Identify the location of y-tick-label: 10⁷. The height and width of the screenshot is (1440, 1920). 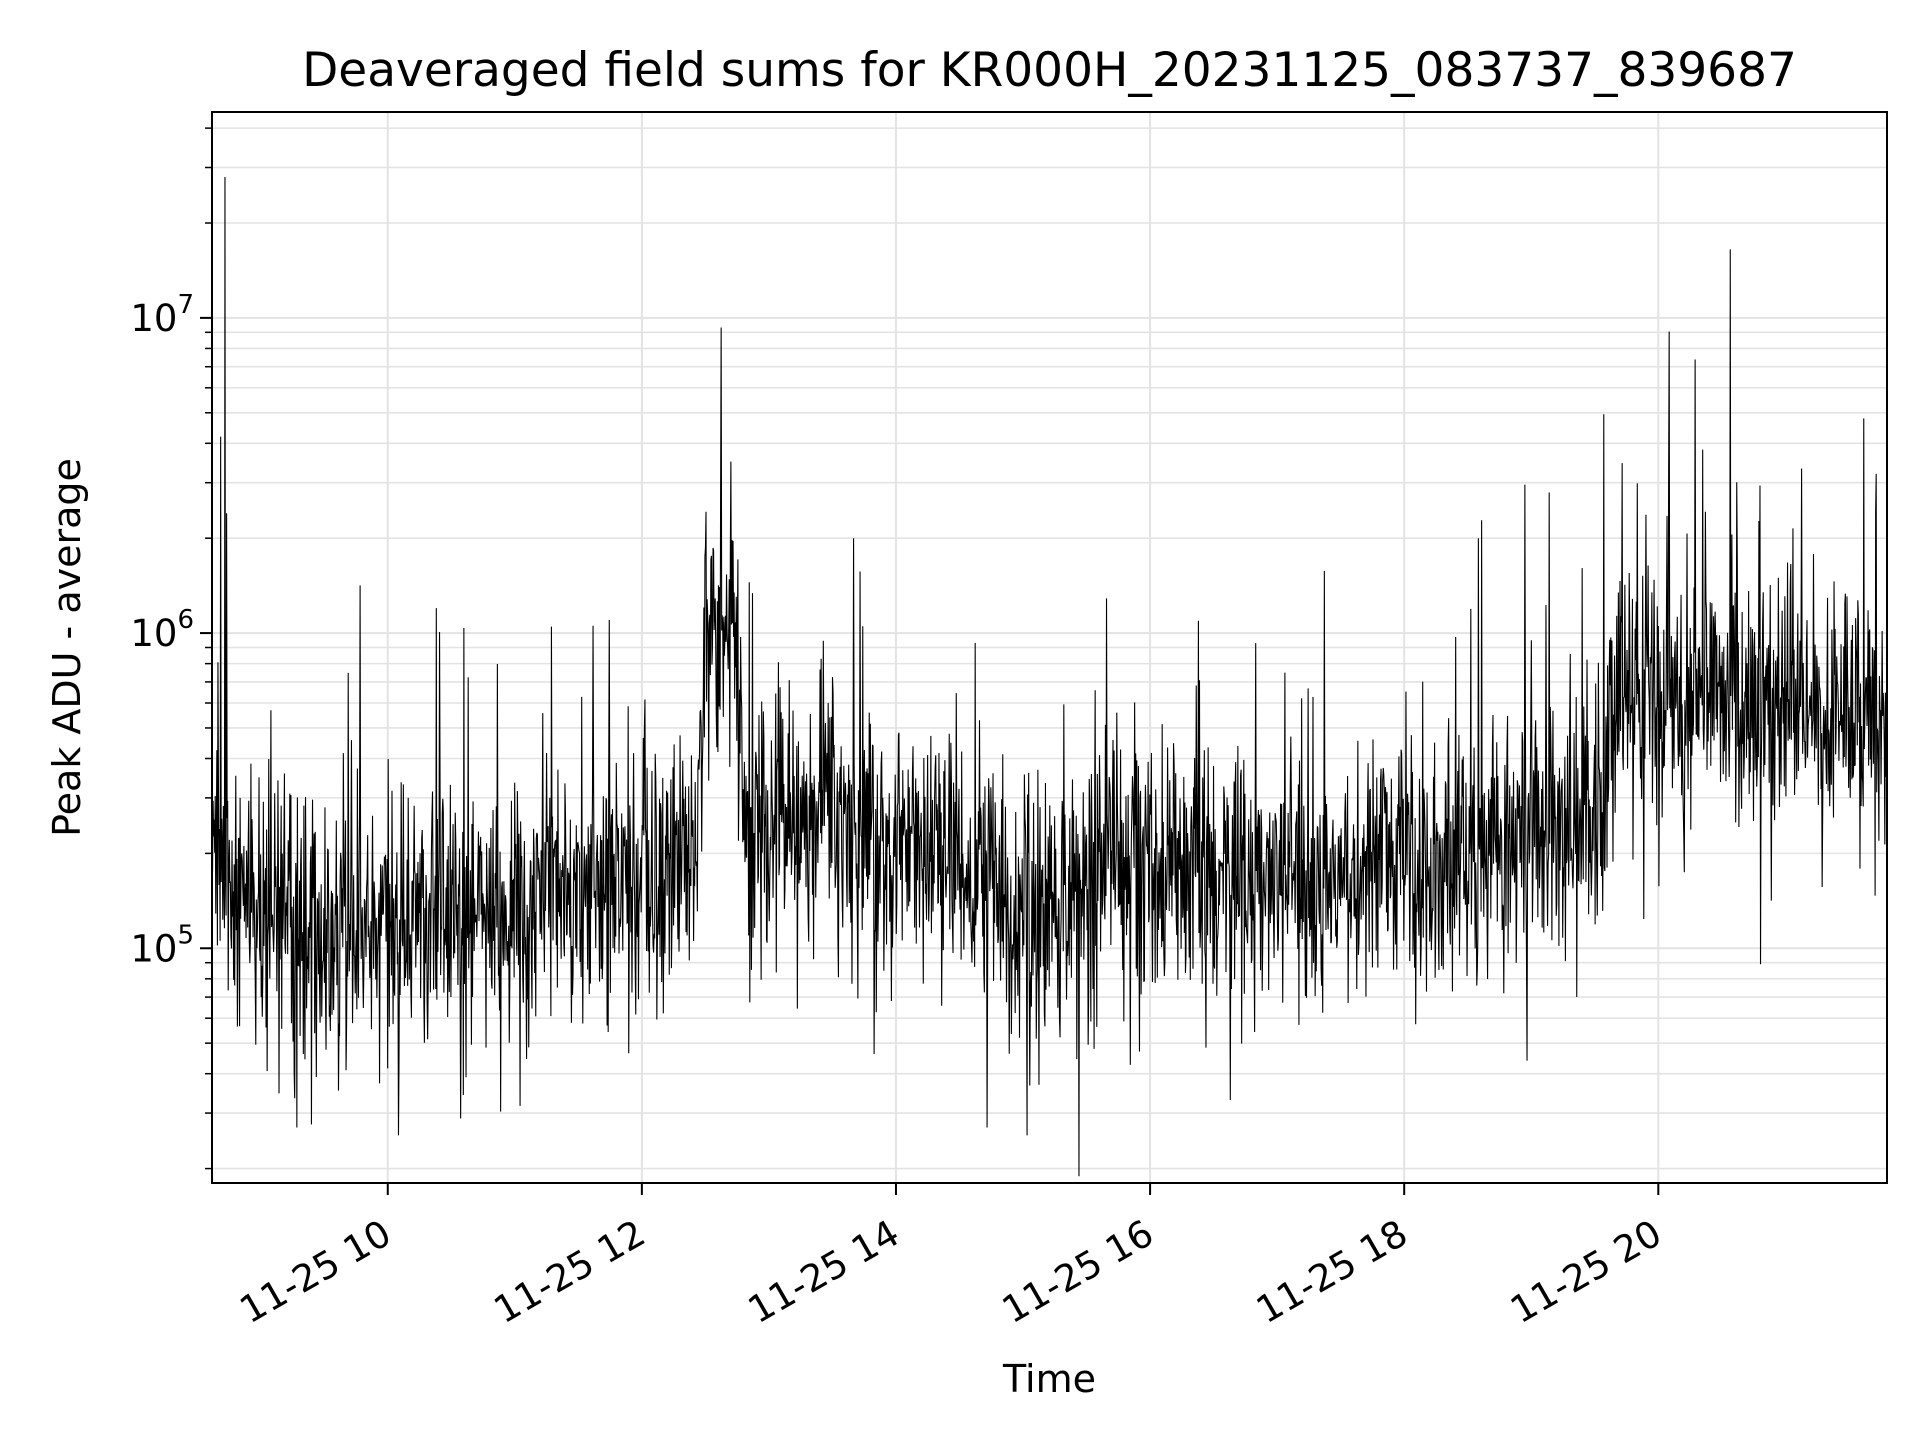
(162, 315).